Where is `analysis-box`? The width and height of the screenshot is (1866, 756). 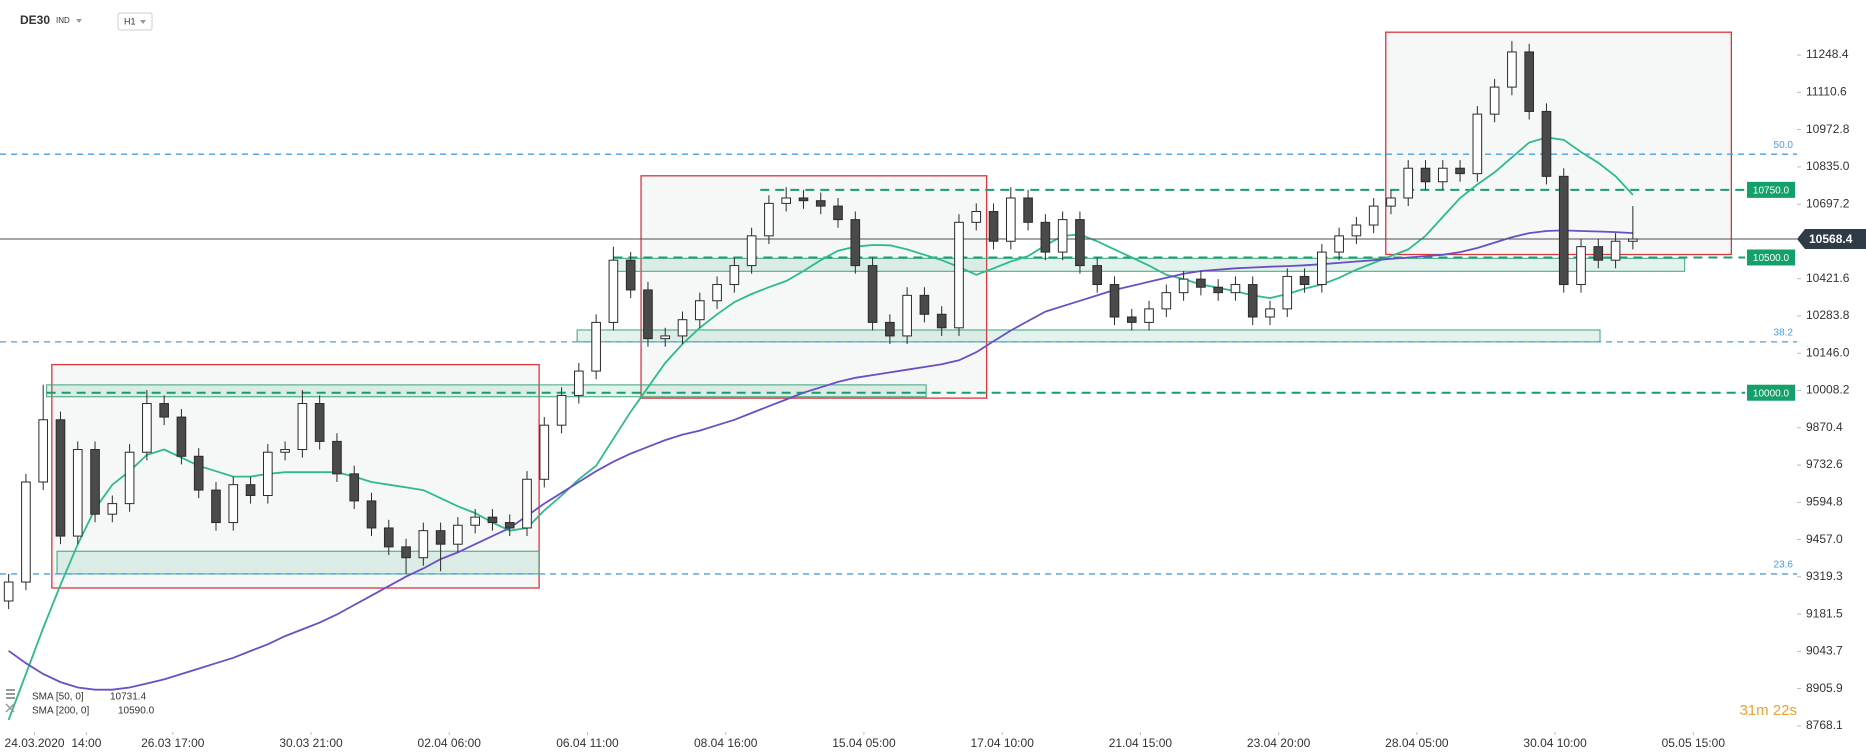
analysis-box is located at coordinates (1558, 143).